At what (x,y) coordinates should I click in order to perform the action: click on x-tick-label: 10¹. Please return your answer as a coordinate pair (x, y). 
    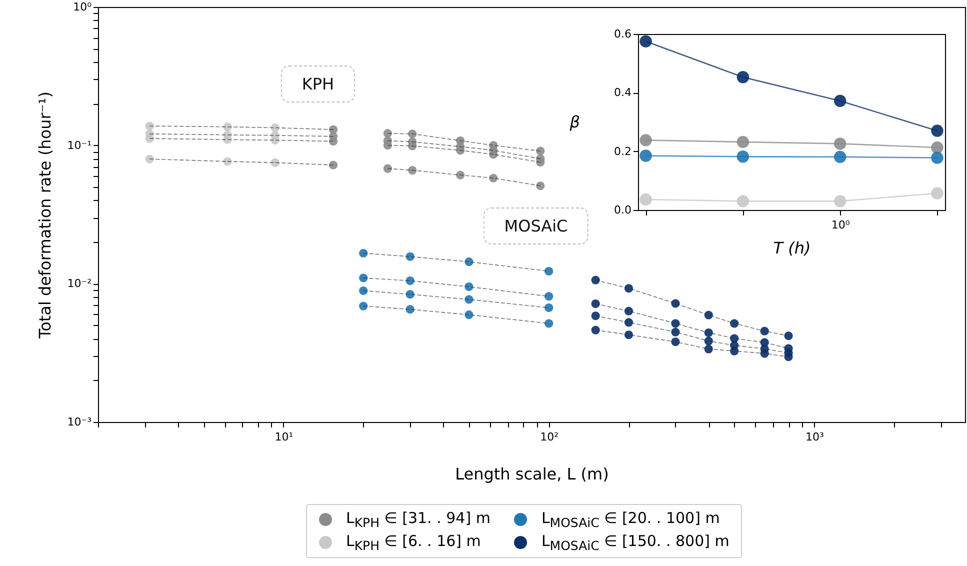
    Looking at the image, I should click on (284, 437).